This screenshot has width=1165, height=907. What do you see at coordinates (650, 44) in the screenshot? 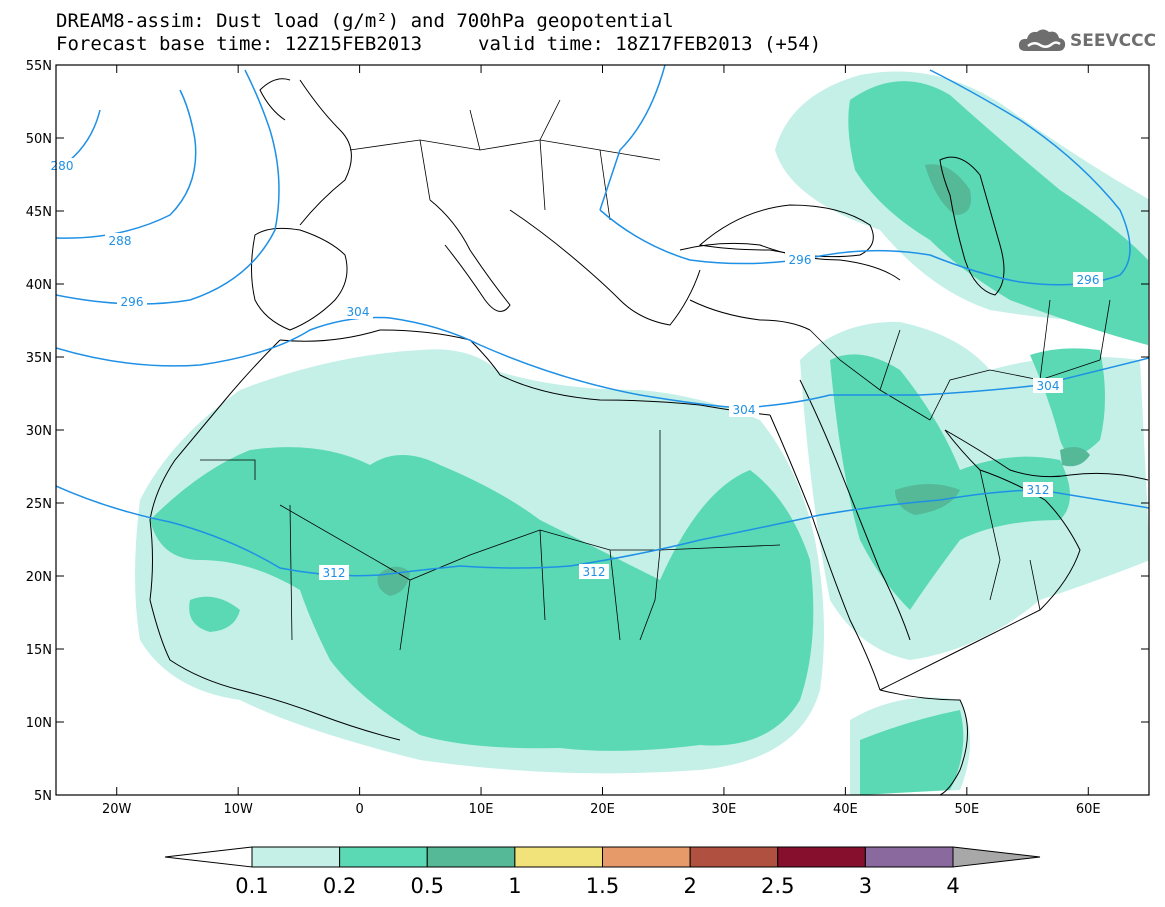
I see `valid-time: valid time: 18Z17FEB2013 (+54)` at bounding box center [650, 44].